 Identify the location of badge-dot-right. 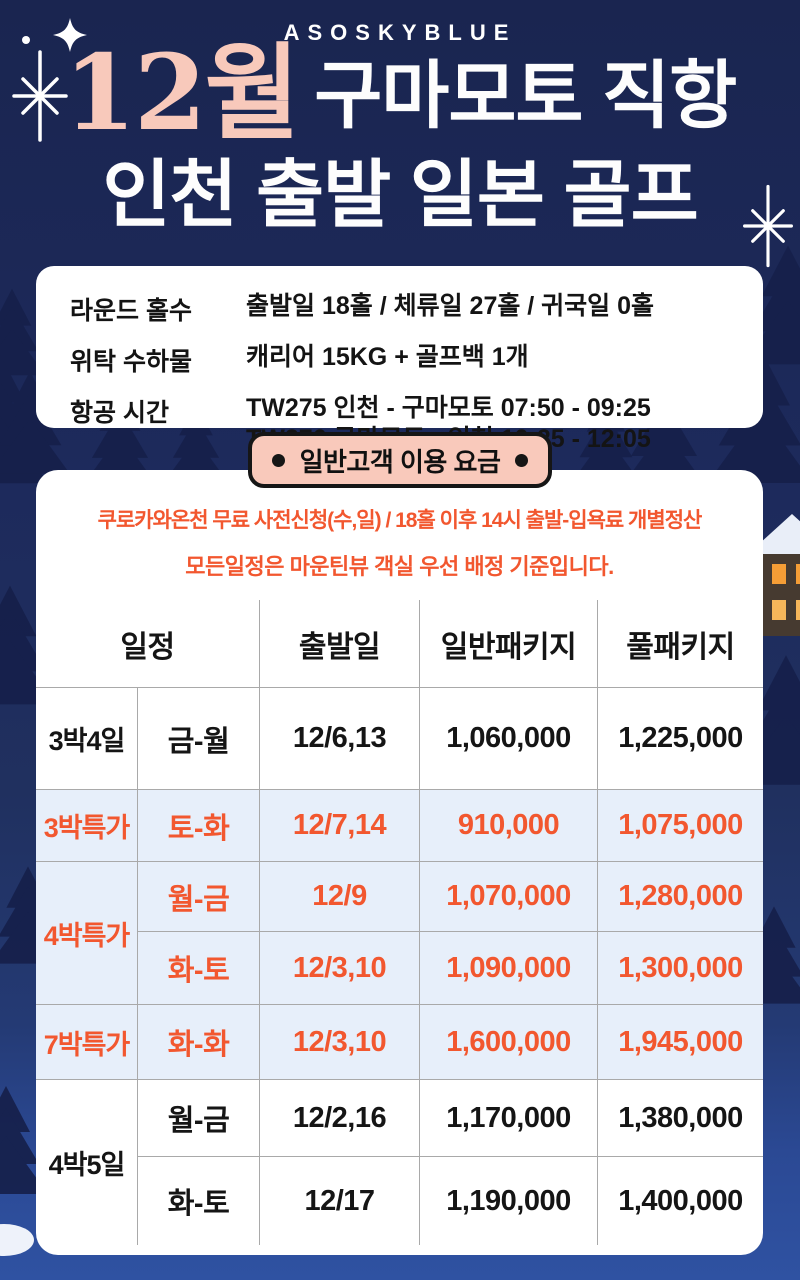
(521, 460).